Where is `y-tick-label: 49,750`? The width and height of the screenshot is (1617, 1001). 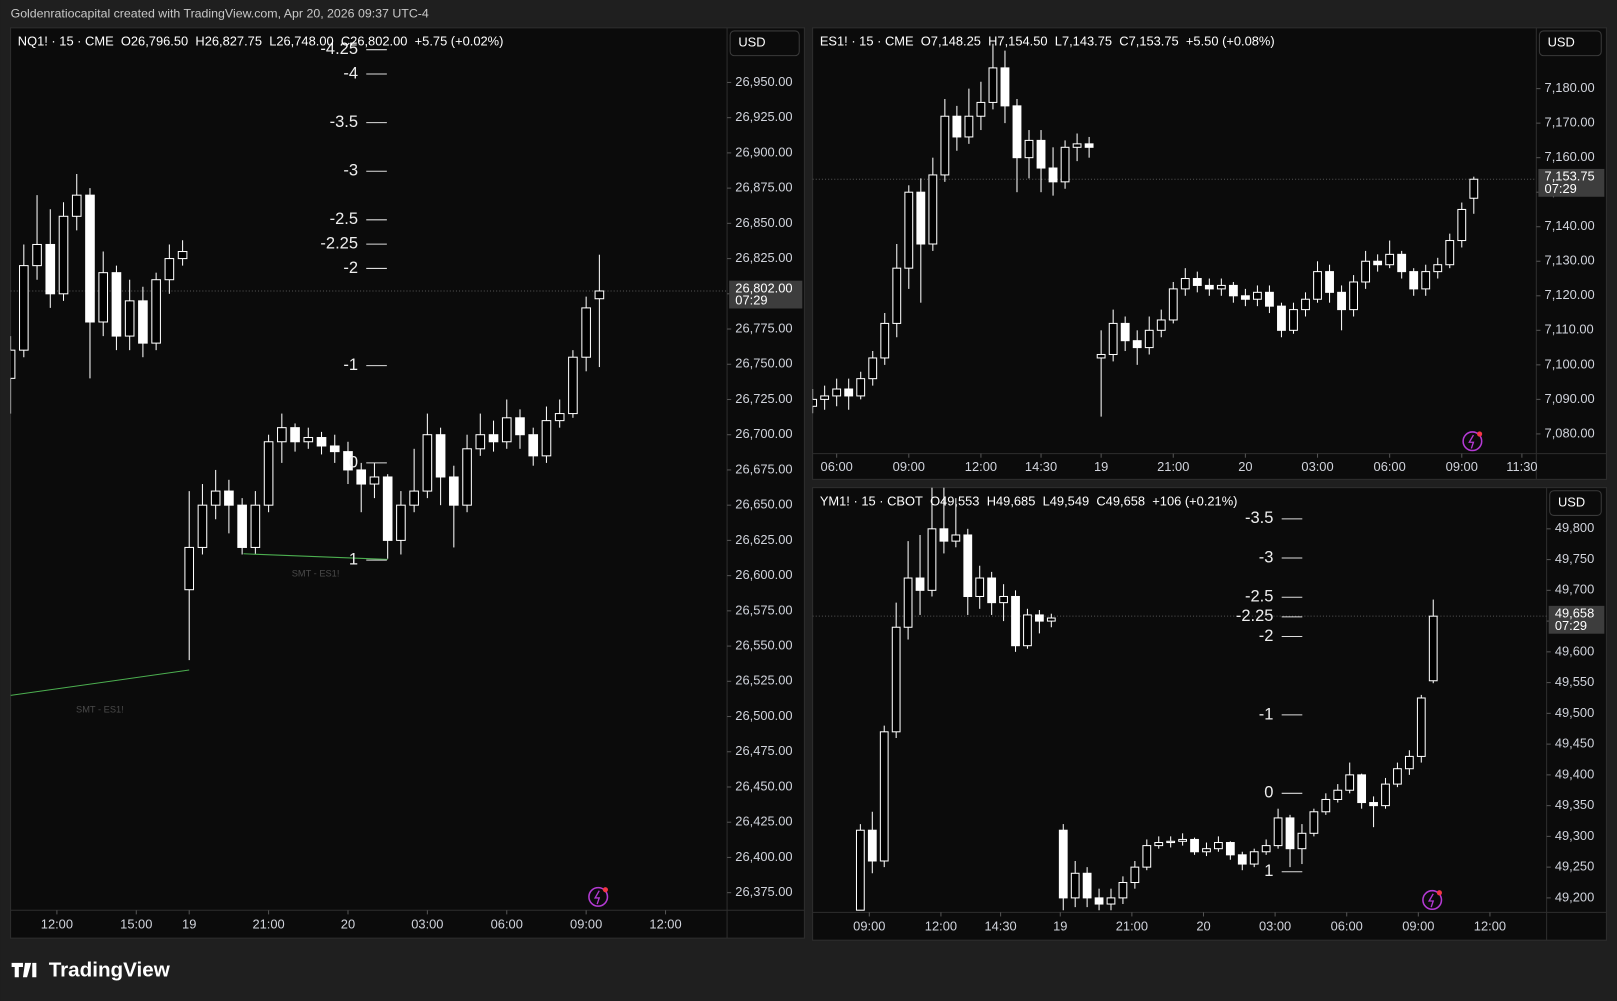
y-tick-label: 49,750 is located at coordinates (1574, 558).